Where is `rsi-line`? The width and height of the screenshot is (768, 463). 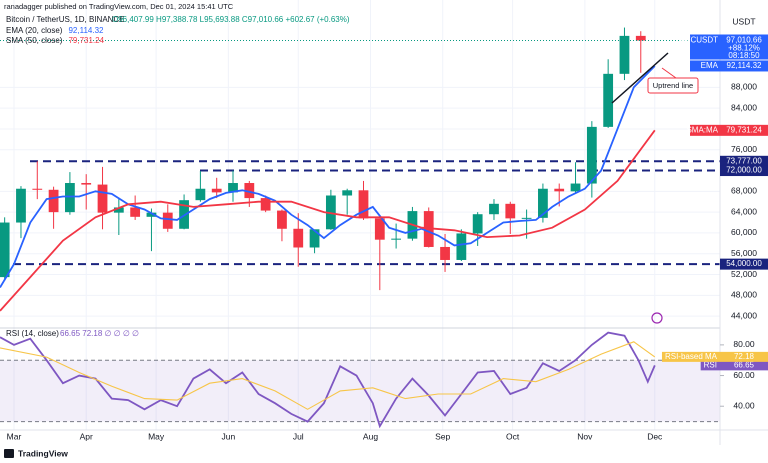
rsi-line is located at coordinates (328, 375).